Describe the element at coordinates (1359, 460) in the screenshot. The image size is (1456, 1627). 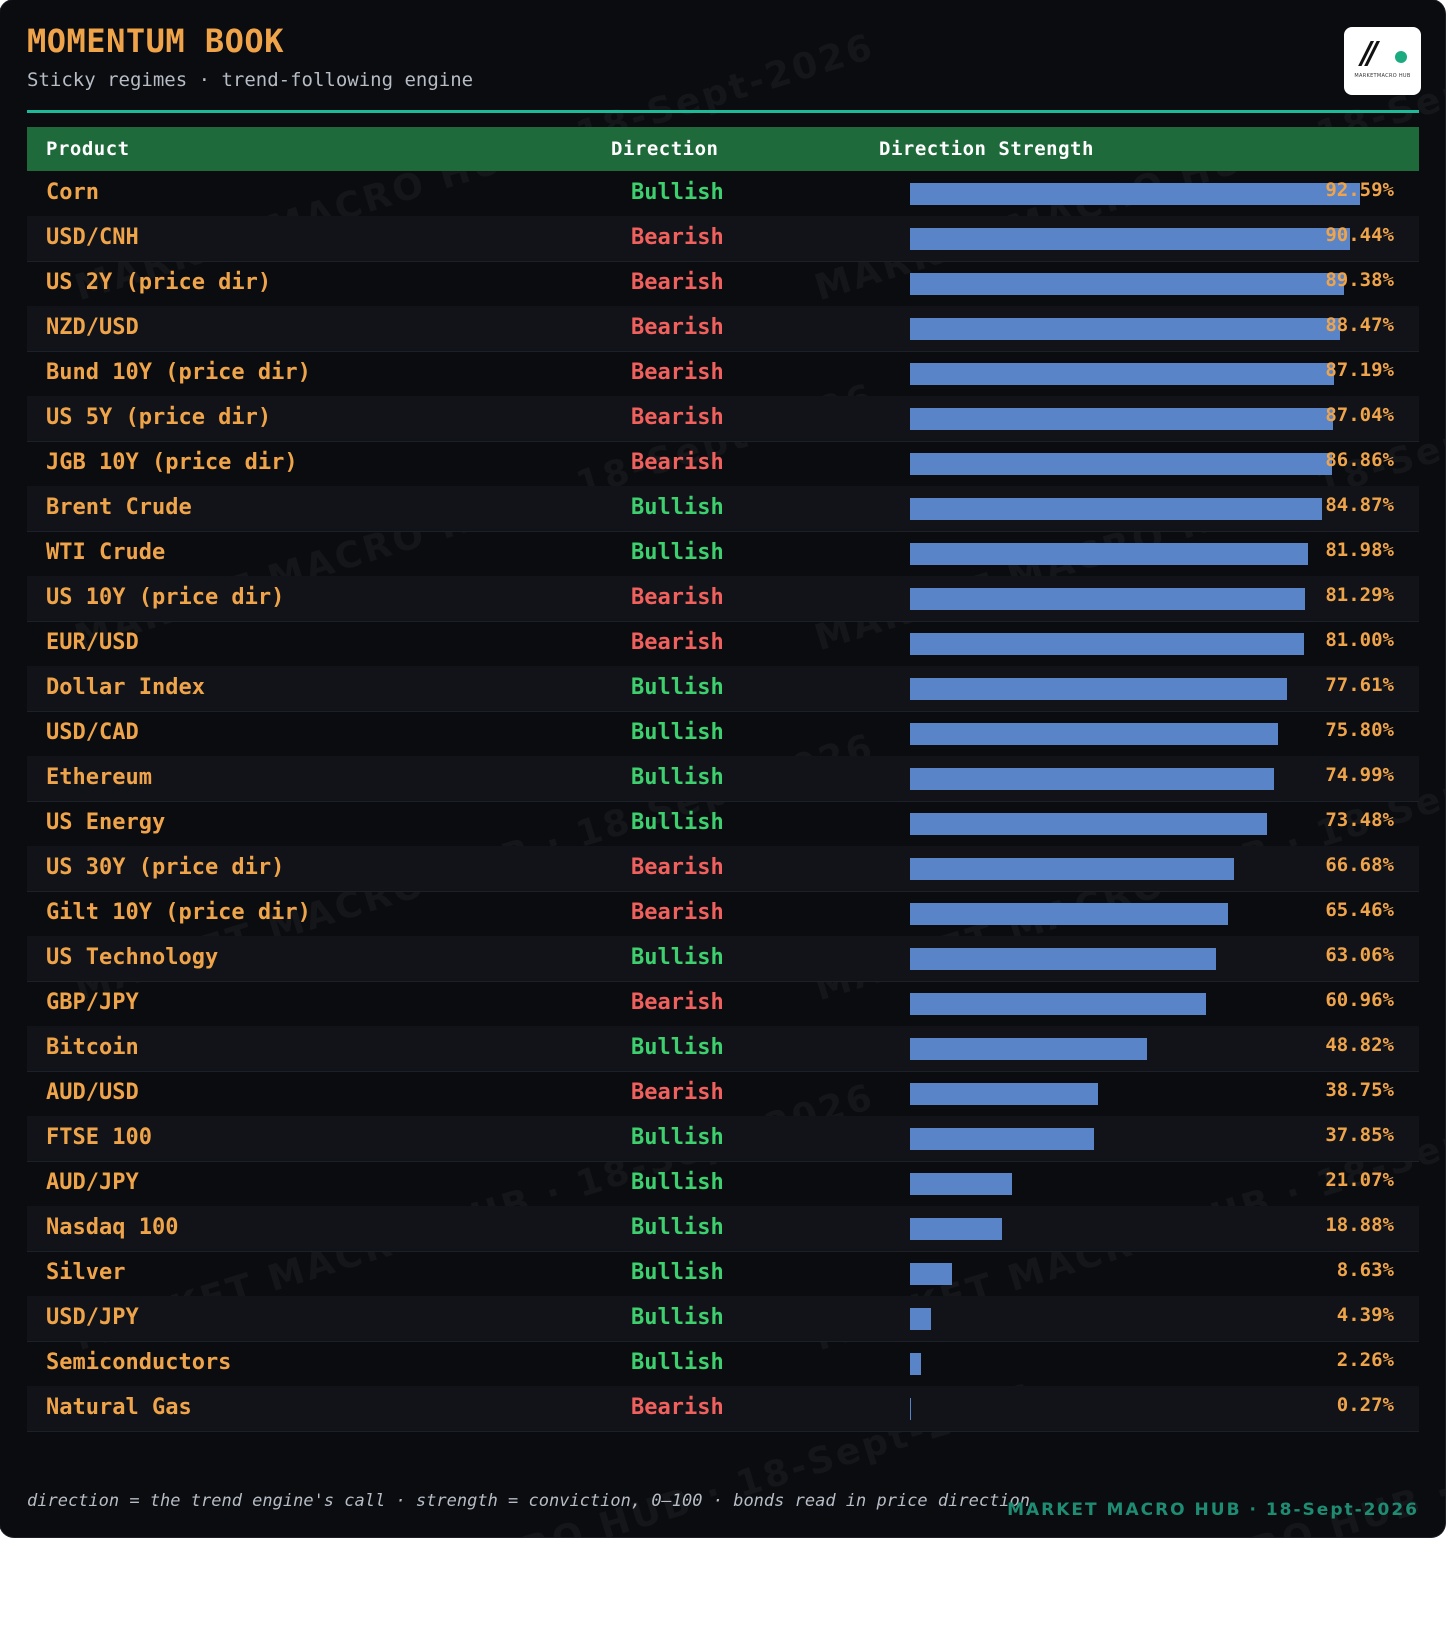
I see `strength-value: 86.86%` at that location.